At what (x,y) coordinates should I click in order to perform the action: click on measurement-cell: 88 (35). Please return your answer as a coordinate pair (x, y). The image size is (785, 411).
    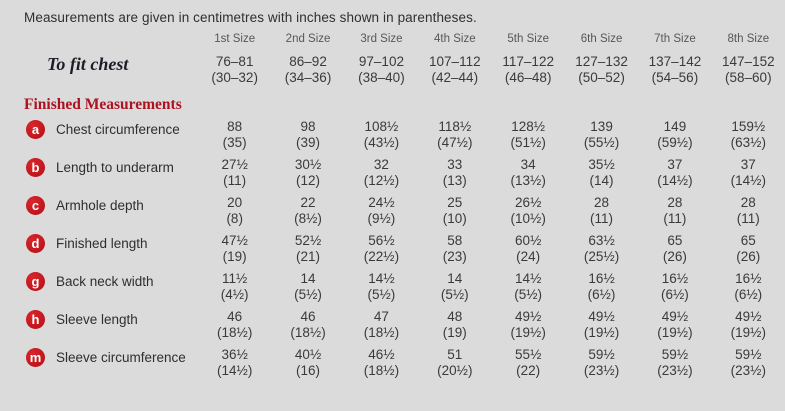
    Looking at the image, I should click on (234, 135).